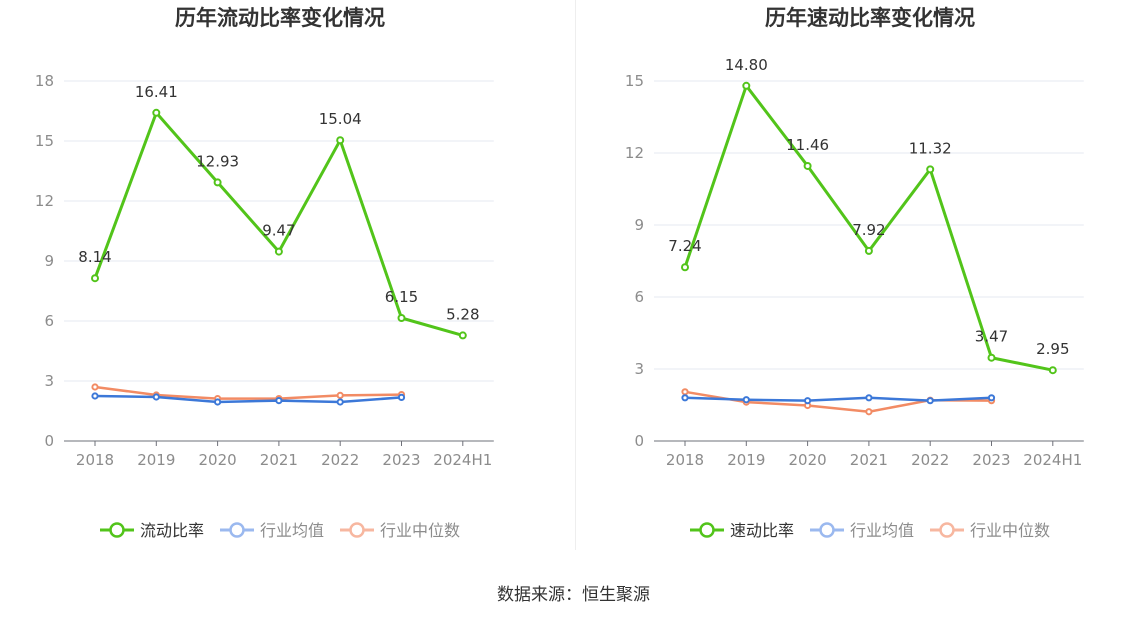  I want to click on y-tick-label: 18, so click(44, 81).